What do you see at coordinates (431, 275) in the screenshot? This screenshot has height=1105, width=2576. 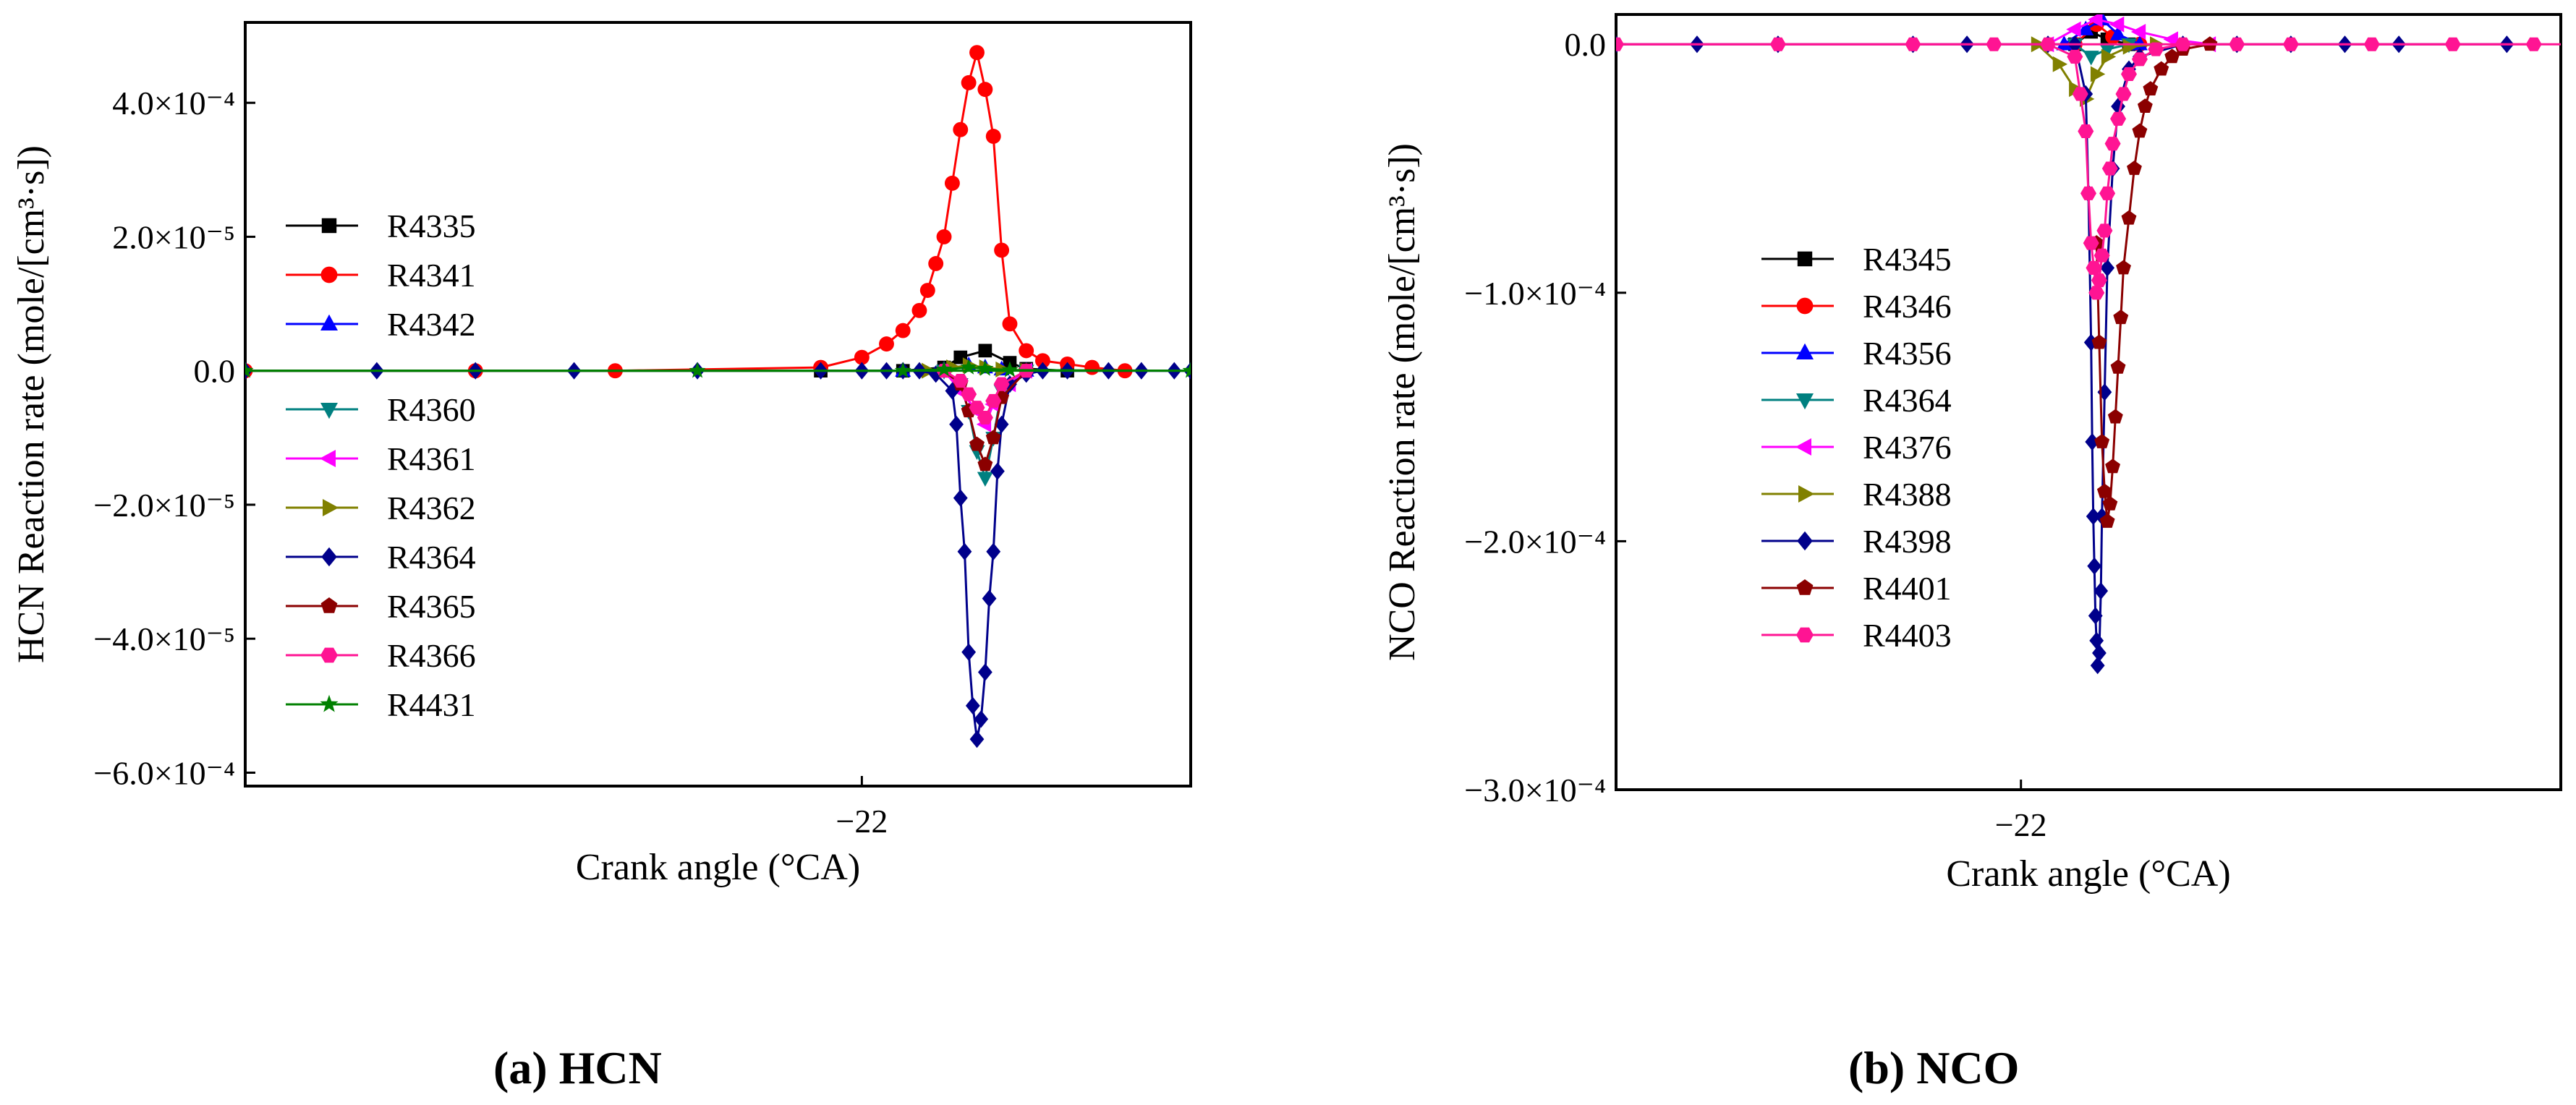 I see `legend-label: R4341` at bounding box center [431, 275].